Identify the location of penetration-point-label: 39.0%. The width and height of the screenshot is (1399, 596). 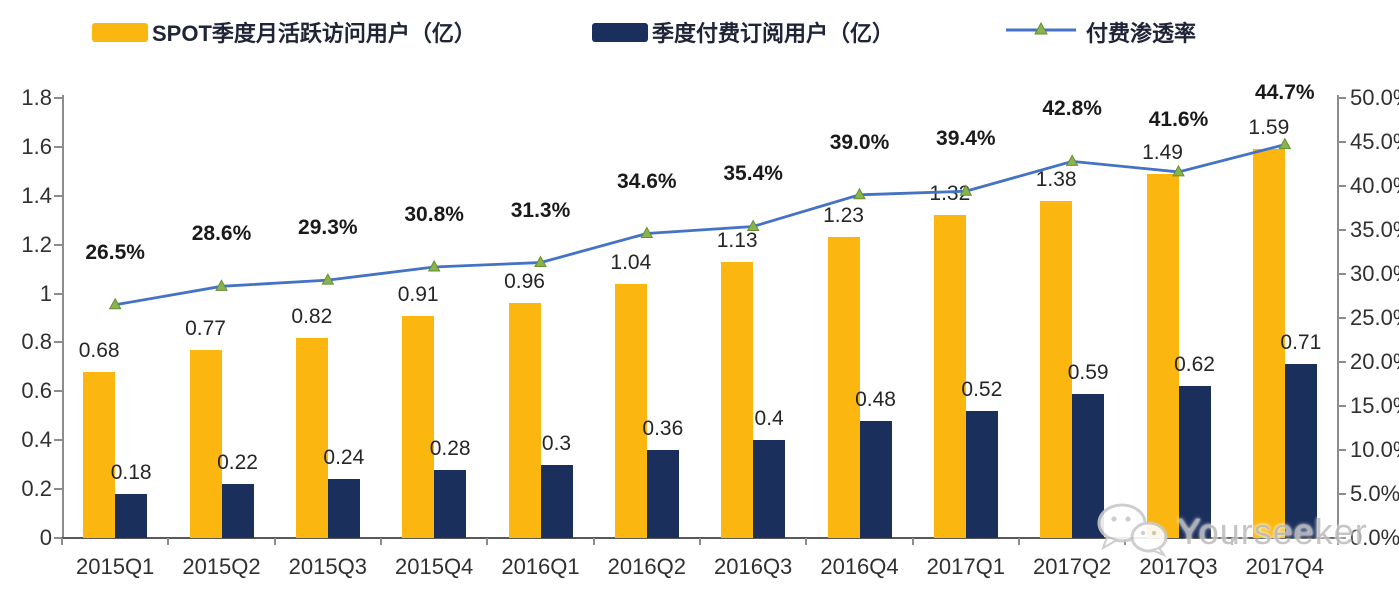
(859, 142).